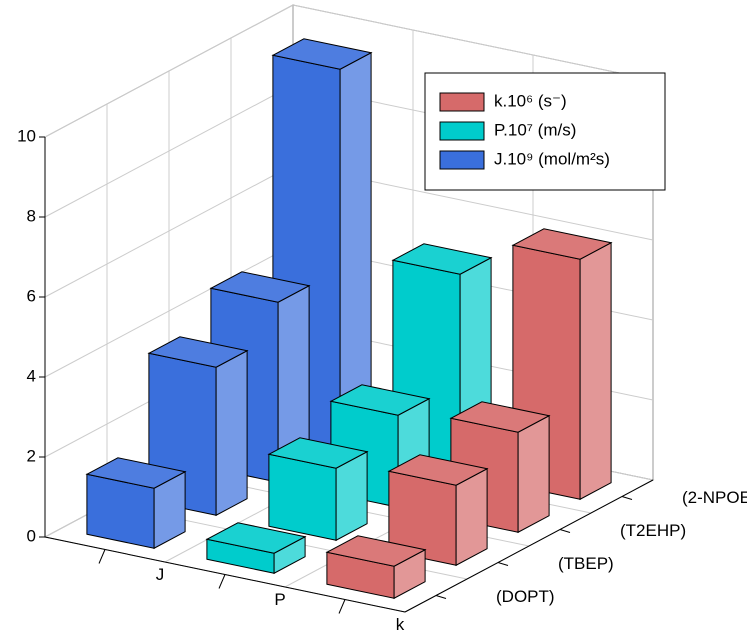 Image resolution: width=747 pixels, height=643 pixels. What do you see at coordinates (31, 295) in the screenshot?
I see `z-tick-label: 6` at bounding box center [31, 295].